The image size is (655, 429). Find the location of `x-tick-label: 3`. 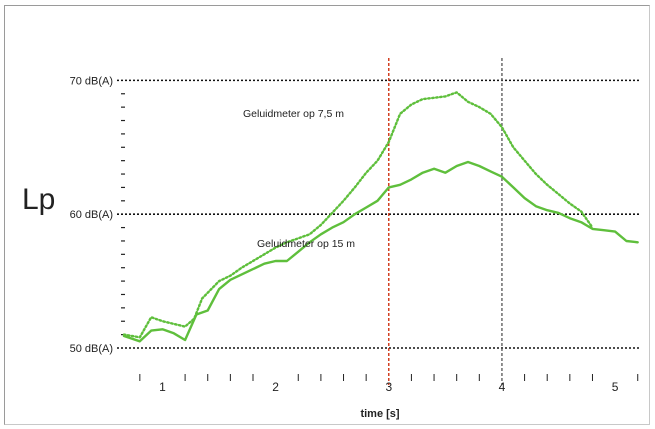

x-tick-label: 3 is located at coordinates (388, 387).